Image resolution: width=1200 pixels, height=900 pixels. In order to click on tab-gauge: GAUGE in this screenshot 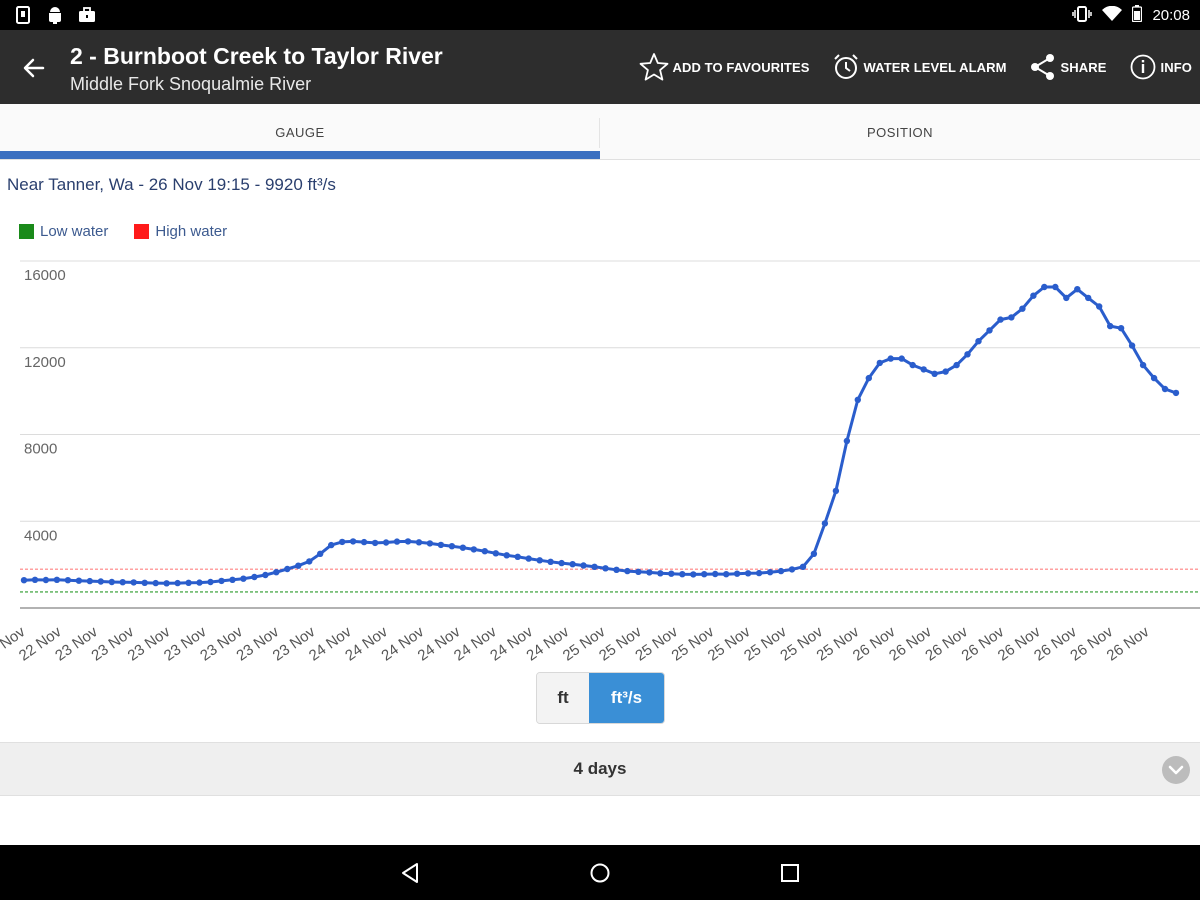, I will do `click(300, 132)`.